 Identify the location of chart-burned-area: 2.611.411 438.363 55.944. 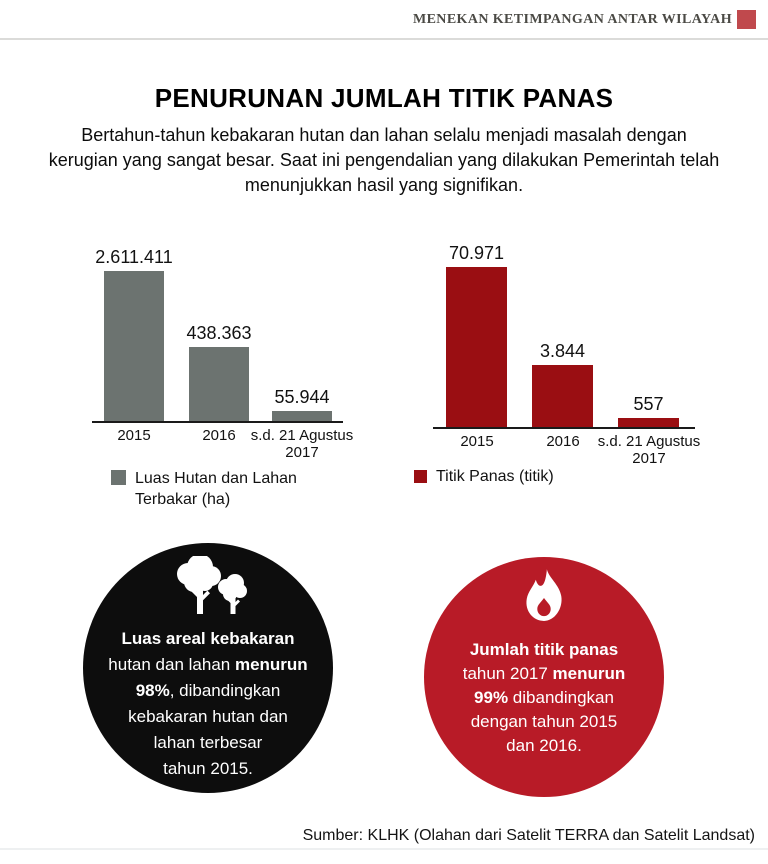
(217, 332).